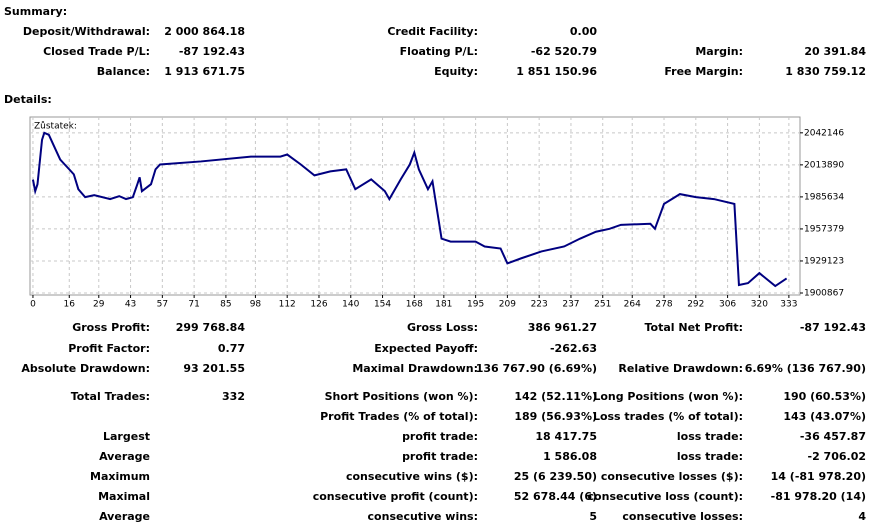 This screenshot has width=872, height=528. I want to click on field-value: 25 (6 239.50), so click(555, 476).